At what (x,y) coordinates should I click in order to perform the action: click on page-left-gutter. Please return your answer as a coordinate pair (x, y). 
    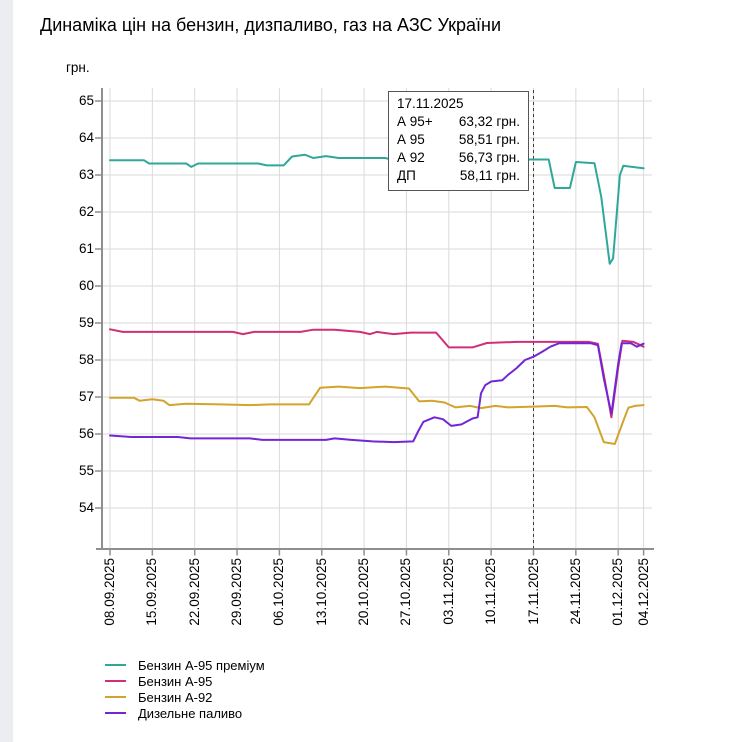
    Looking at the image, I should click on (6, 371).